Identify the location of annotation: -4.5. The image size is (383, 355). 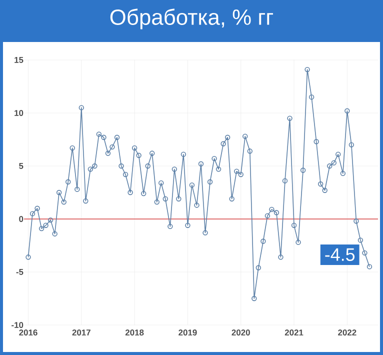
(340, 254).